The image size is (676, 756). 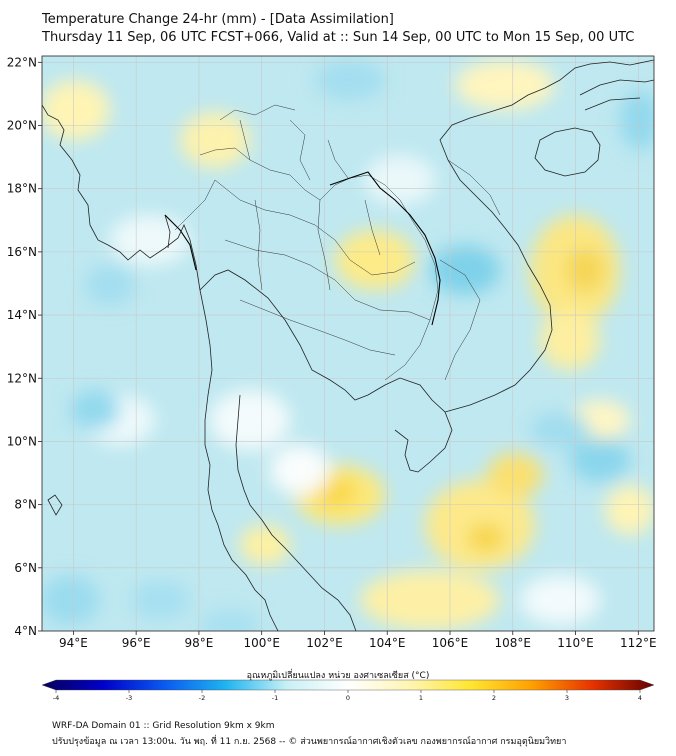 What do you see at coordinates (421, 698) in the screenshot?
I see `colorbar-tick-label: 1` at bounding box center [421, 698].